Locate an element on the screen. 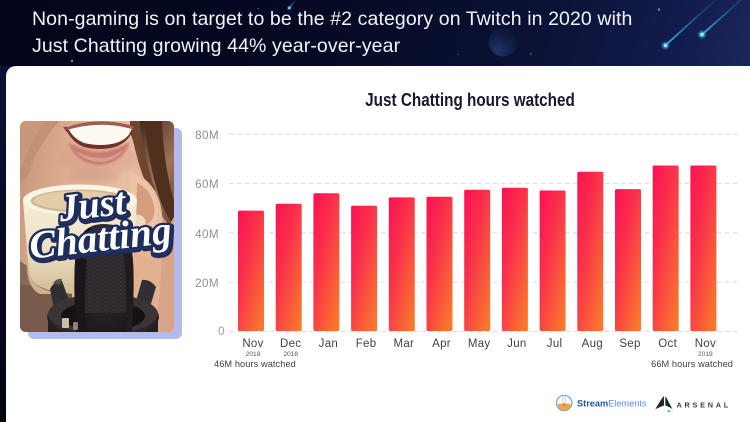  svg-text: Chatting is located at coordinates (101, 240).